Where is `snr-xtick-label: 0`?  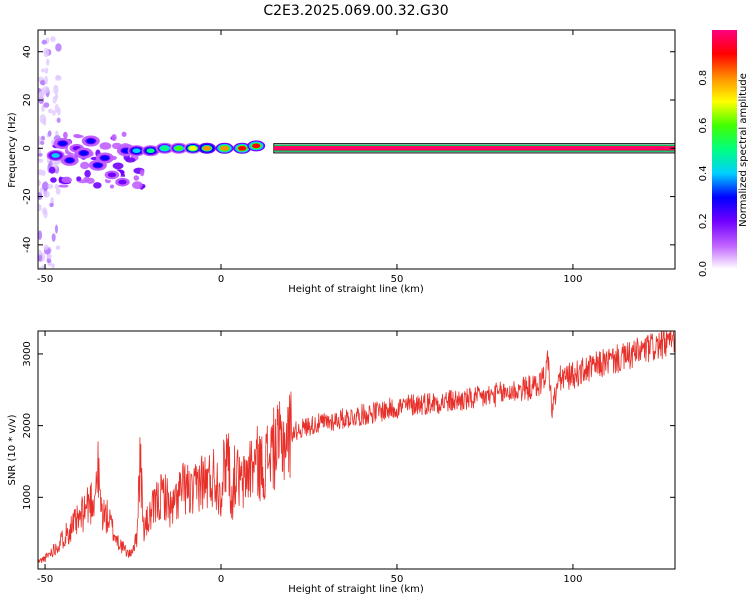
snr-xtick-label: 0 is located at coordinates (221, 579).